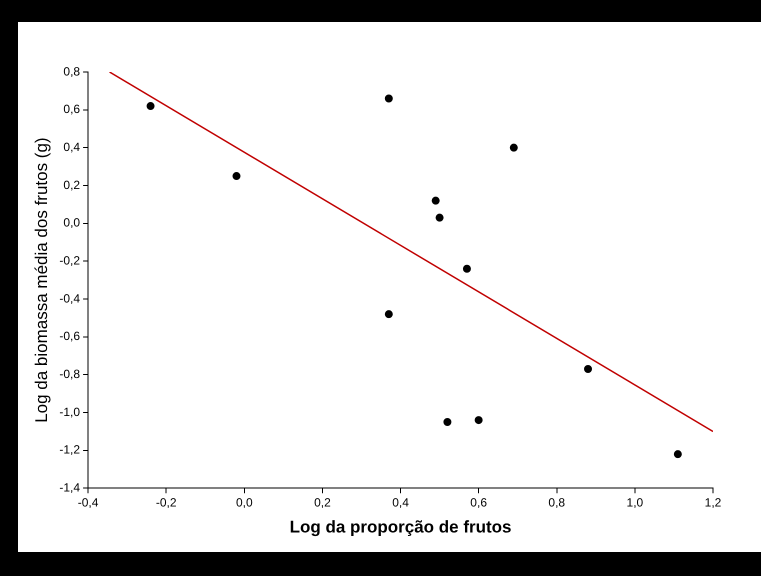 Image resolution: width=761 pixels, height=576 pixels. What do you see at coordinates (323, 503) in the screenshot?
I see `x-tick-label: 0,2` at bounding box center [323, 503].